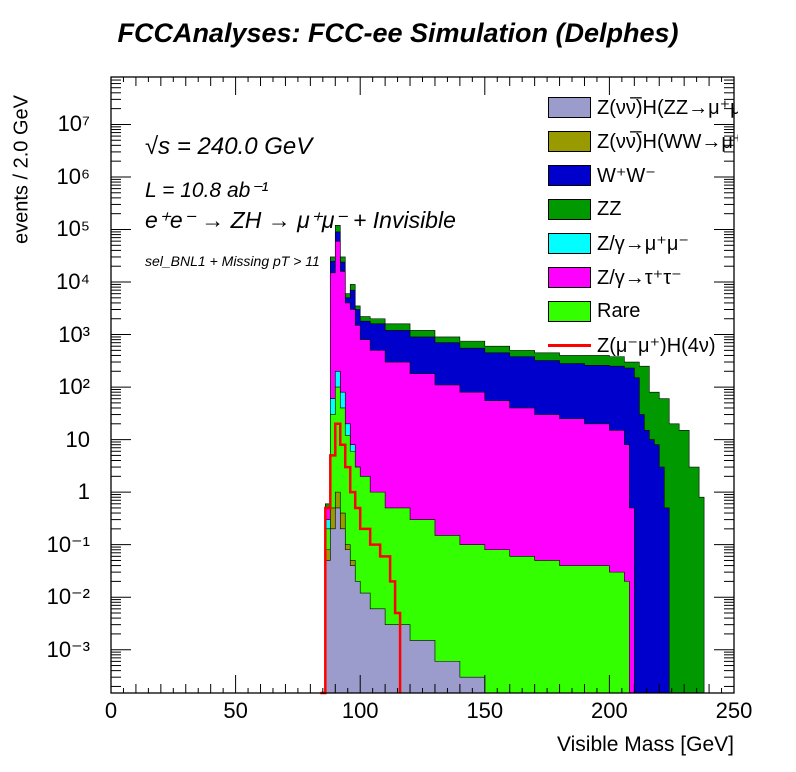 This screenshot has width=796, height=772. What do you see at coordinates (734, 710) in the screenshot?
I see `x-tick-label: 250` at bounding box center [734, 710].